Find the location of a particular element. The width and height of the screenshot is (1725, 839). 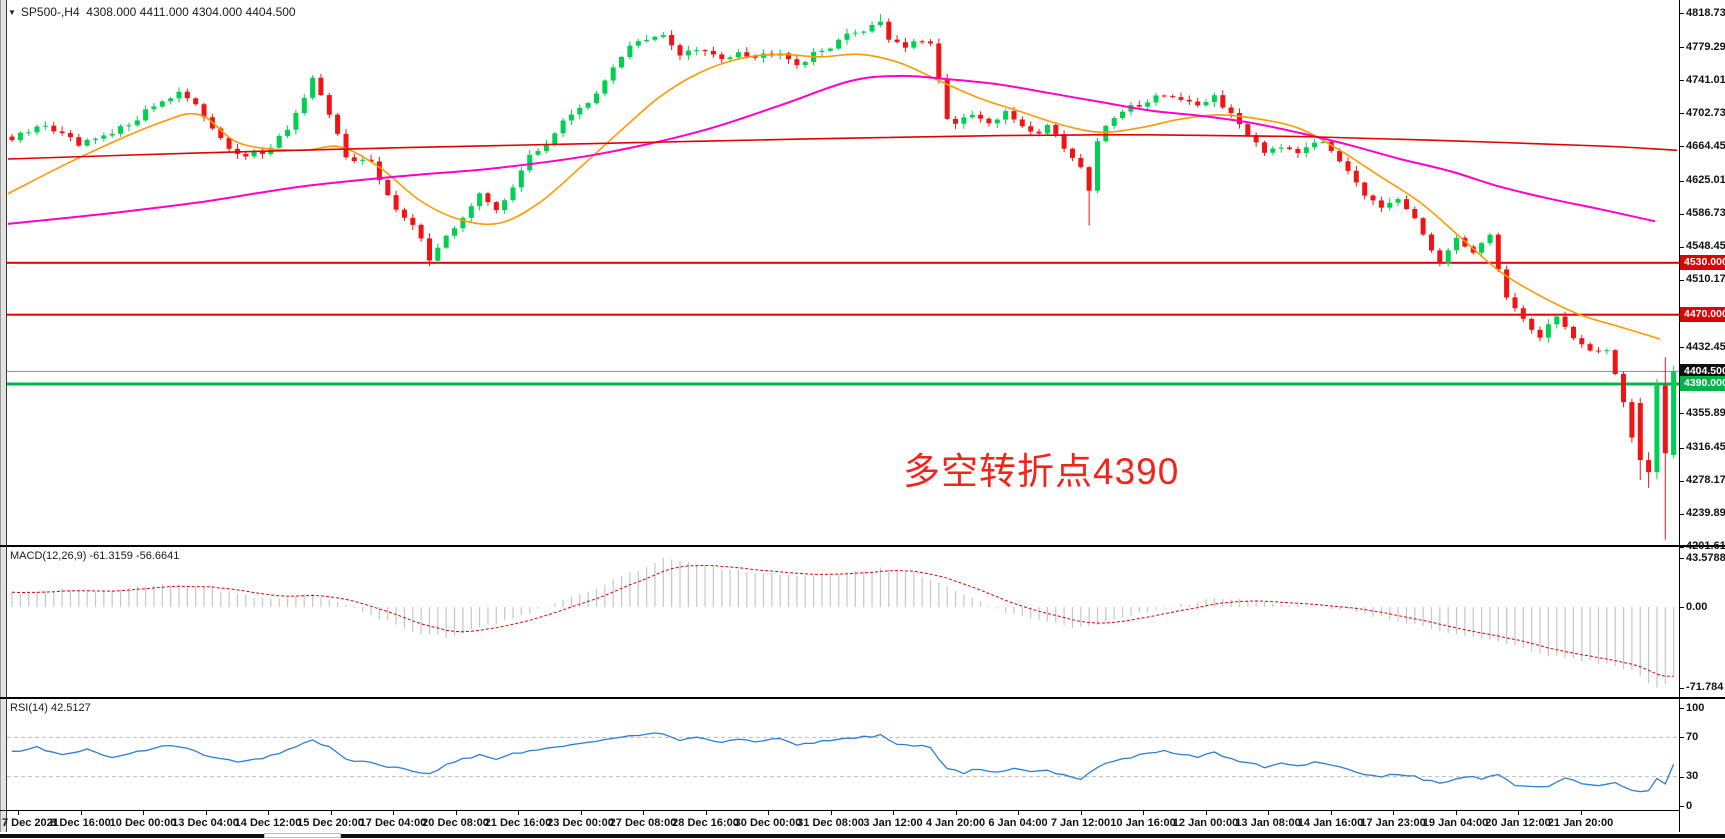

rsi-axis-label: 30 is located at coordinates (1692, 776).